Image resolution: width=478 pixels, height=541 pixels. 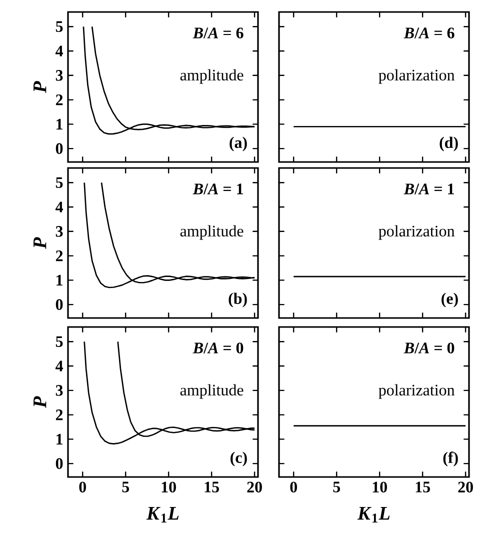 What do you see at coordinates (450, 459) in the screenshot?
I see `annotation: (f)` at bounding box center [450, 459].